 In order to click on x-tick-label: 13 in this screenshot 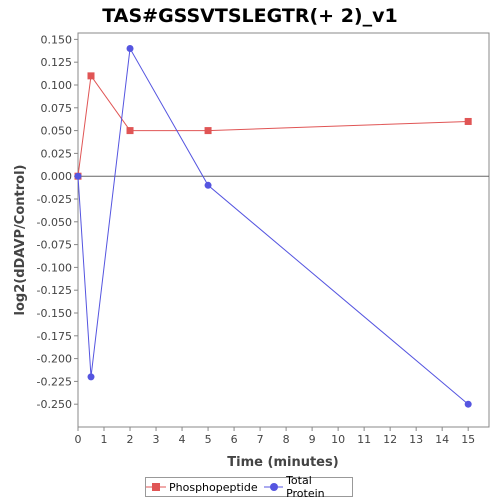, I will do `click(416, 439)`.